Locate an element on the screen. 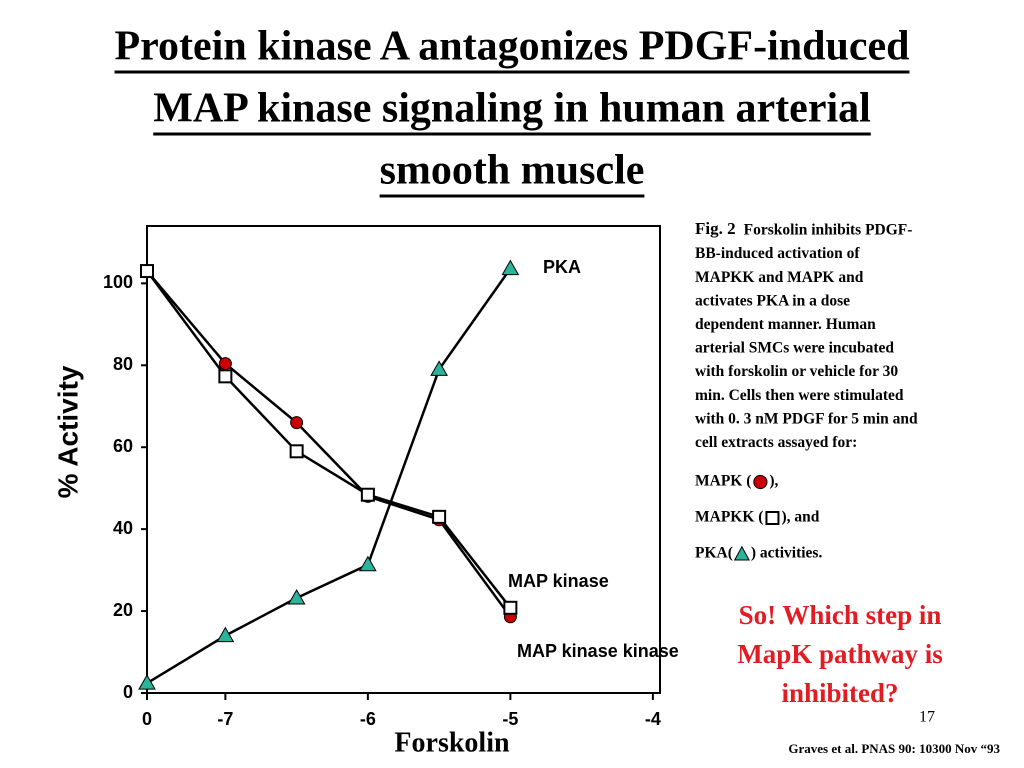 This screenshot has height=768, width=1024. slide-title: smooth muscle is located at coordinates (512, 171).